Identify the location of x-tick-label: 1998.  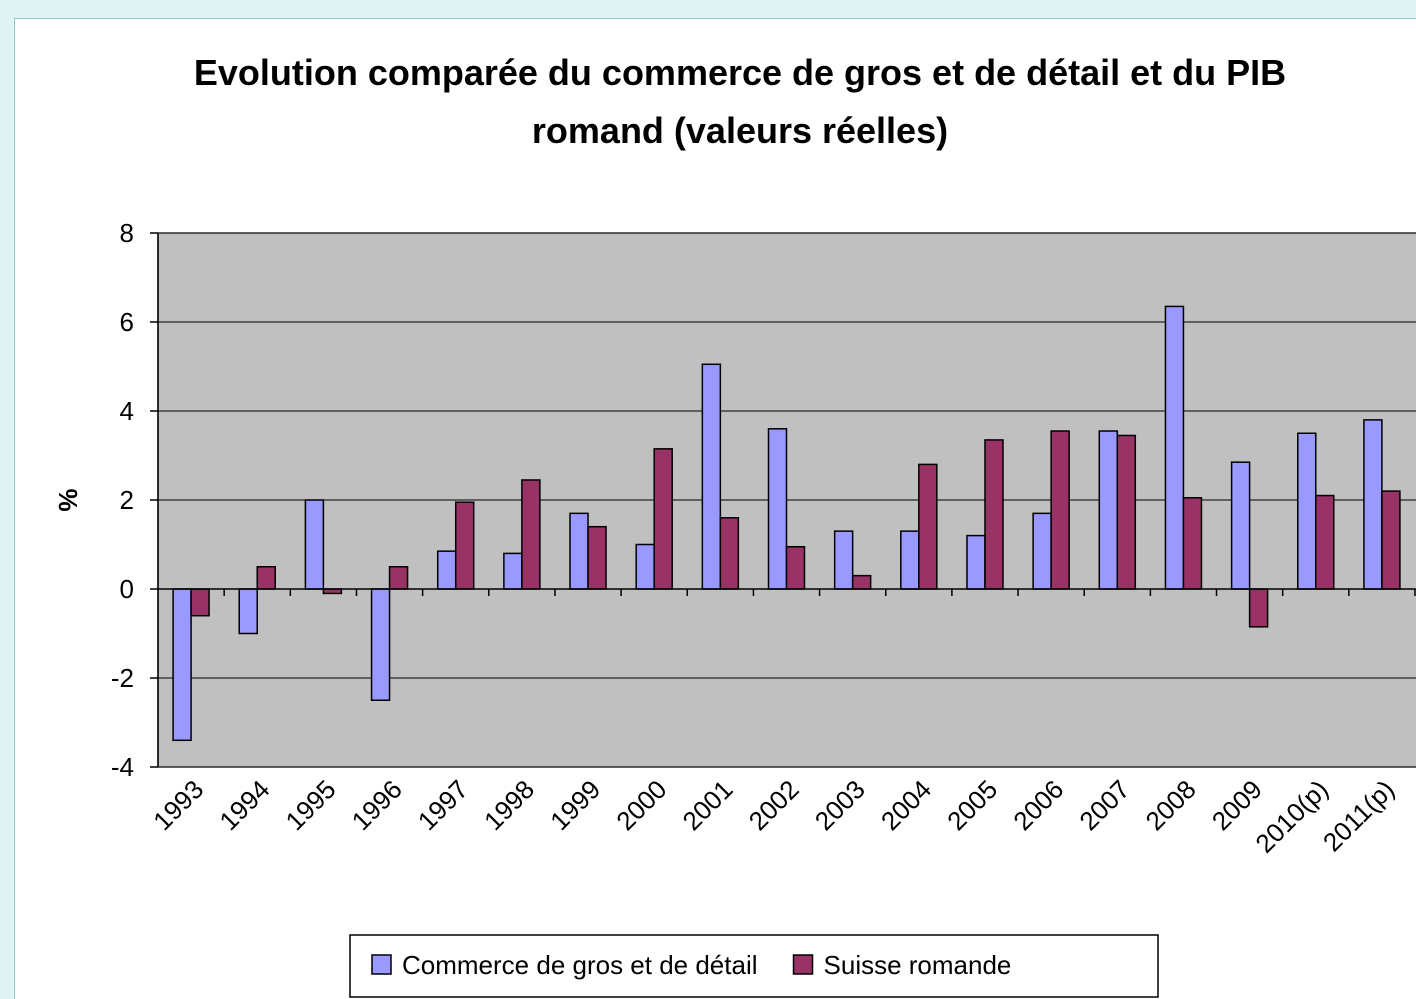
(509, 805).